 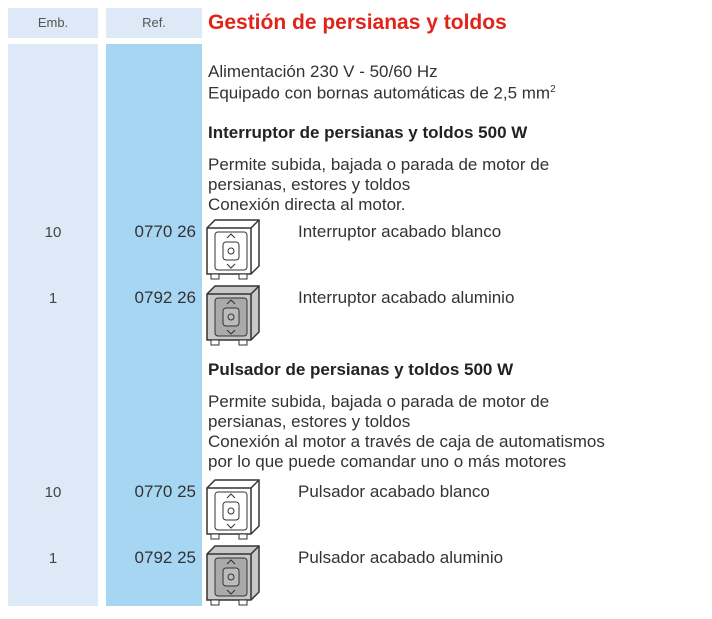 I want to click on ref-column, so click(x=154, y=325).